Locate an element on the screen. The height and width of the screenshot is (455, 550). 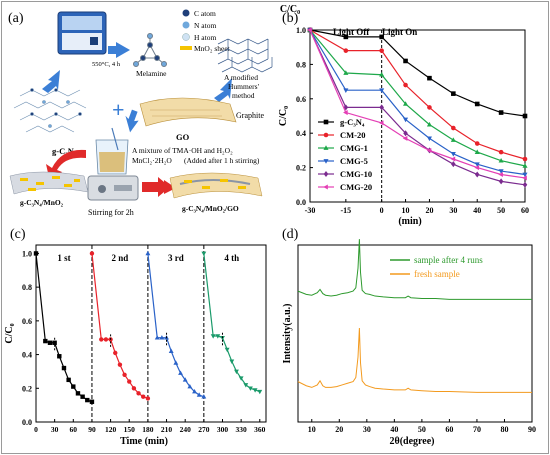
panel-b-ylabel-rot: C/C₀ is located at coordinates (283, 116).